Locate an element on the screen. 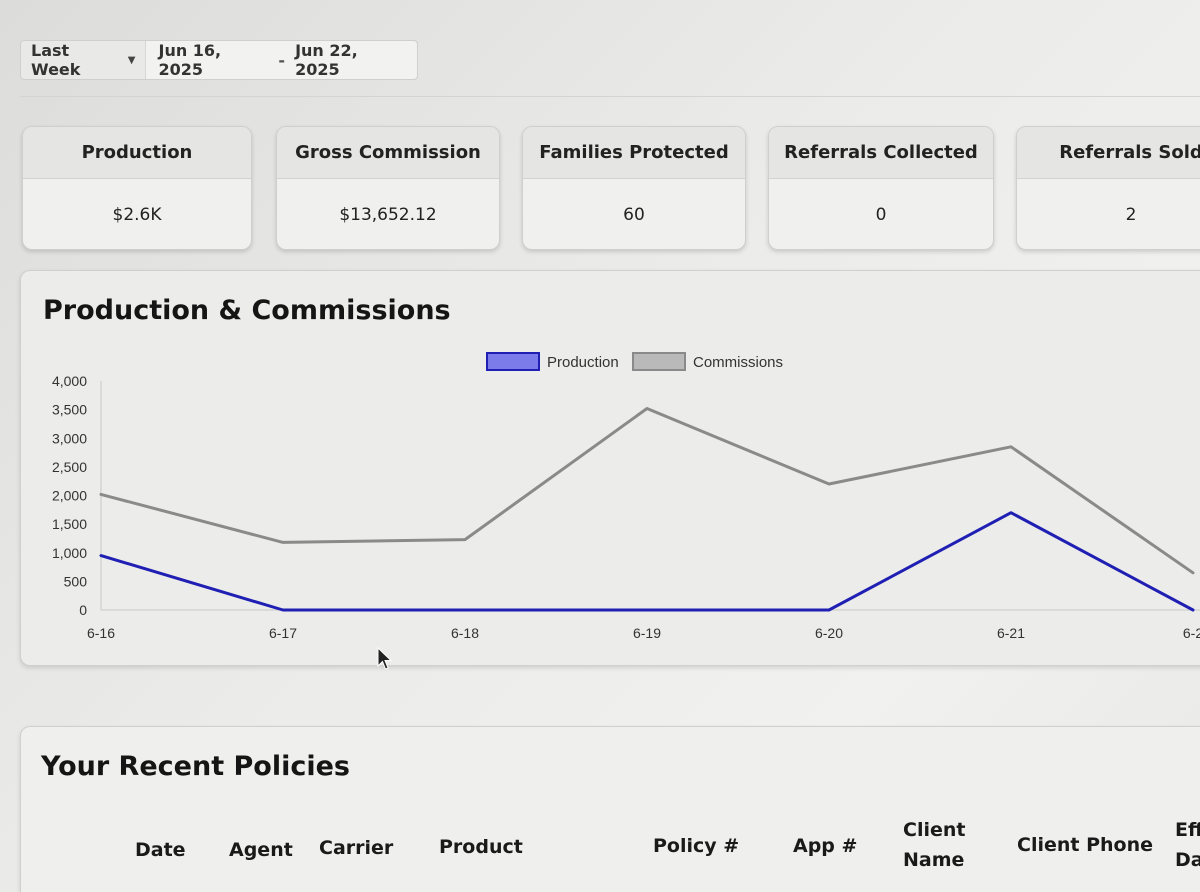 The image size is (1200, 892). policies-title: Your Recent Policies is located at coordinates (195, 766).